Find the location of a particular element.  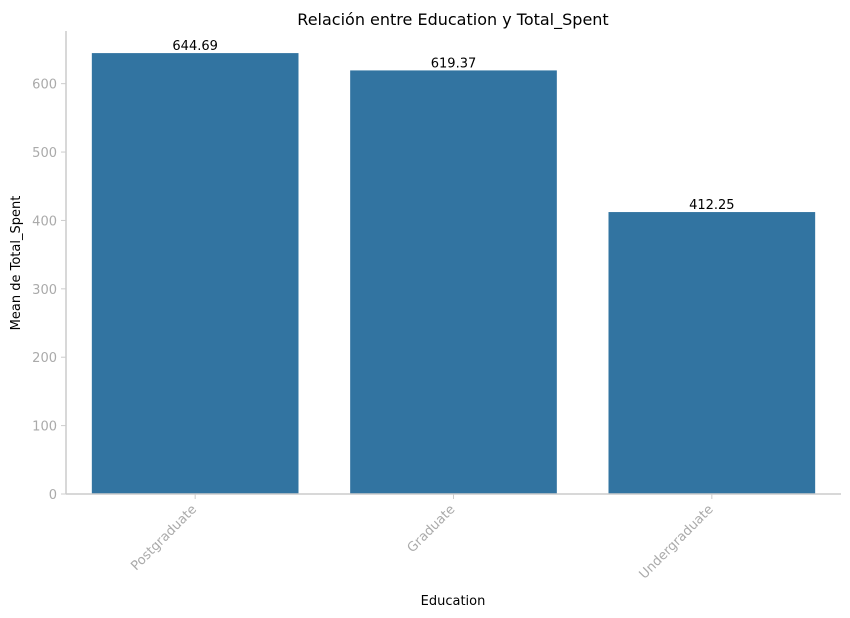

y-tick-label: 0 is located at coordinates (53, 495).